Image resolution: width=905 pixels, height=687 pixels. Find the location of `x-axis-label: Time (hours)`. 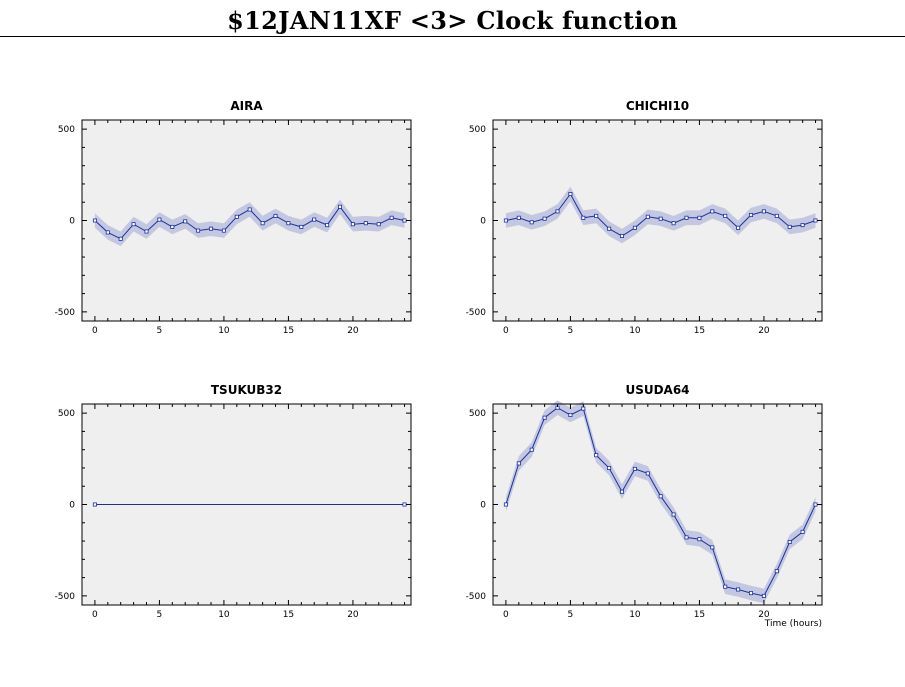

x-axis-label: Time (hours) is located at coordinates (793, 624).